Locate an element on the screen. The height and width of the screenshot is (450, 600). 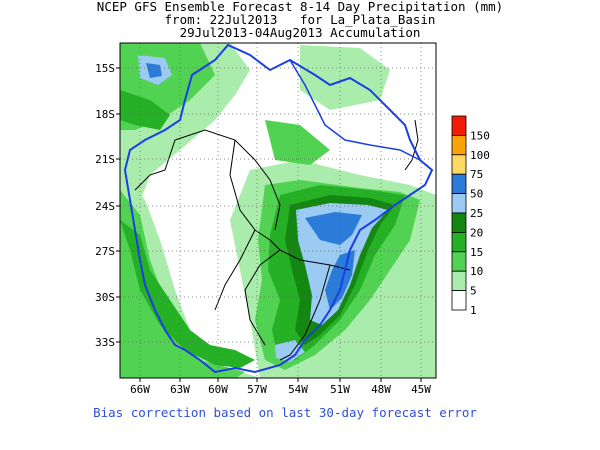
lat-label: 24S is located at coordinates (105, 206).